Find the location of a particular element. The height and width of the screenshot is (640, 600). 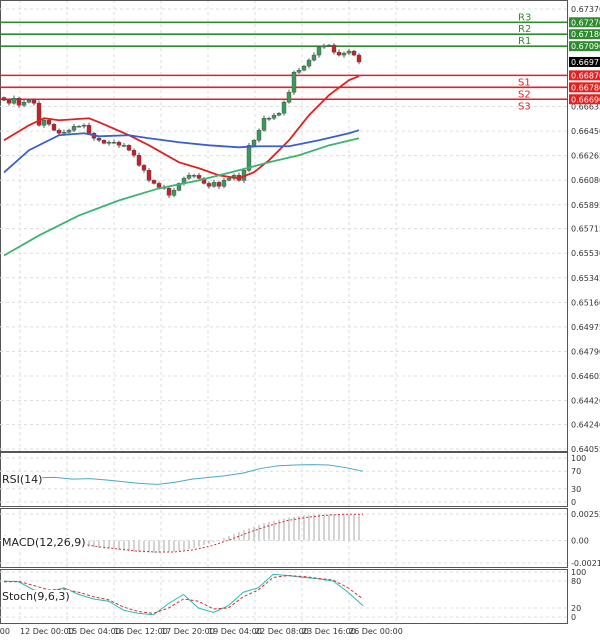

level-label-R3: R3 is located at coordinates (524, 17).